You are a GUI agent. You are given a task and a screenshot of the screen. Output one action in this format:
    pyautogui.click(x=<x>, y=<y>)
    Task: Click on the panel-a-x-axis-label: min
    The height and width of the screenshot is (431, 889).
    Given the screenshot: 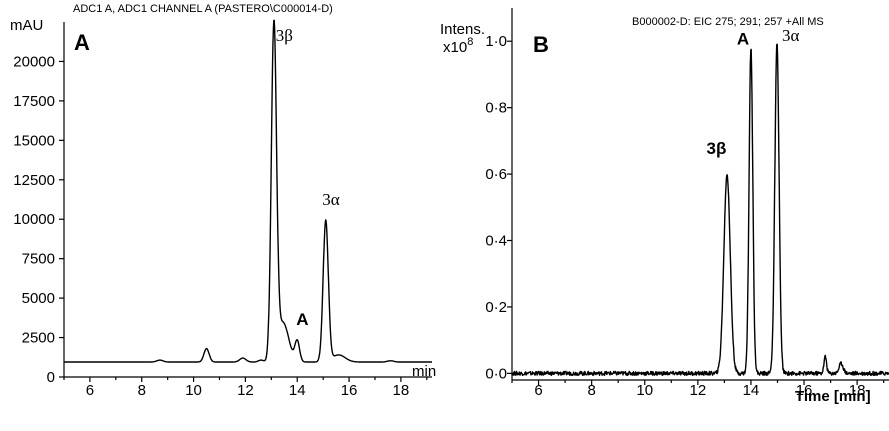 What is the action you would take?
    pyautogui.click(x=424, y=371)
    